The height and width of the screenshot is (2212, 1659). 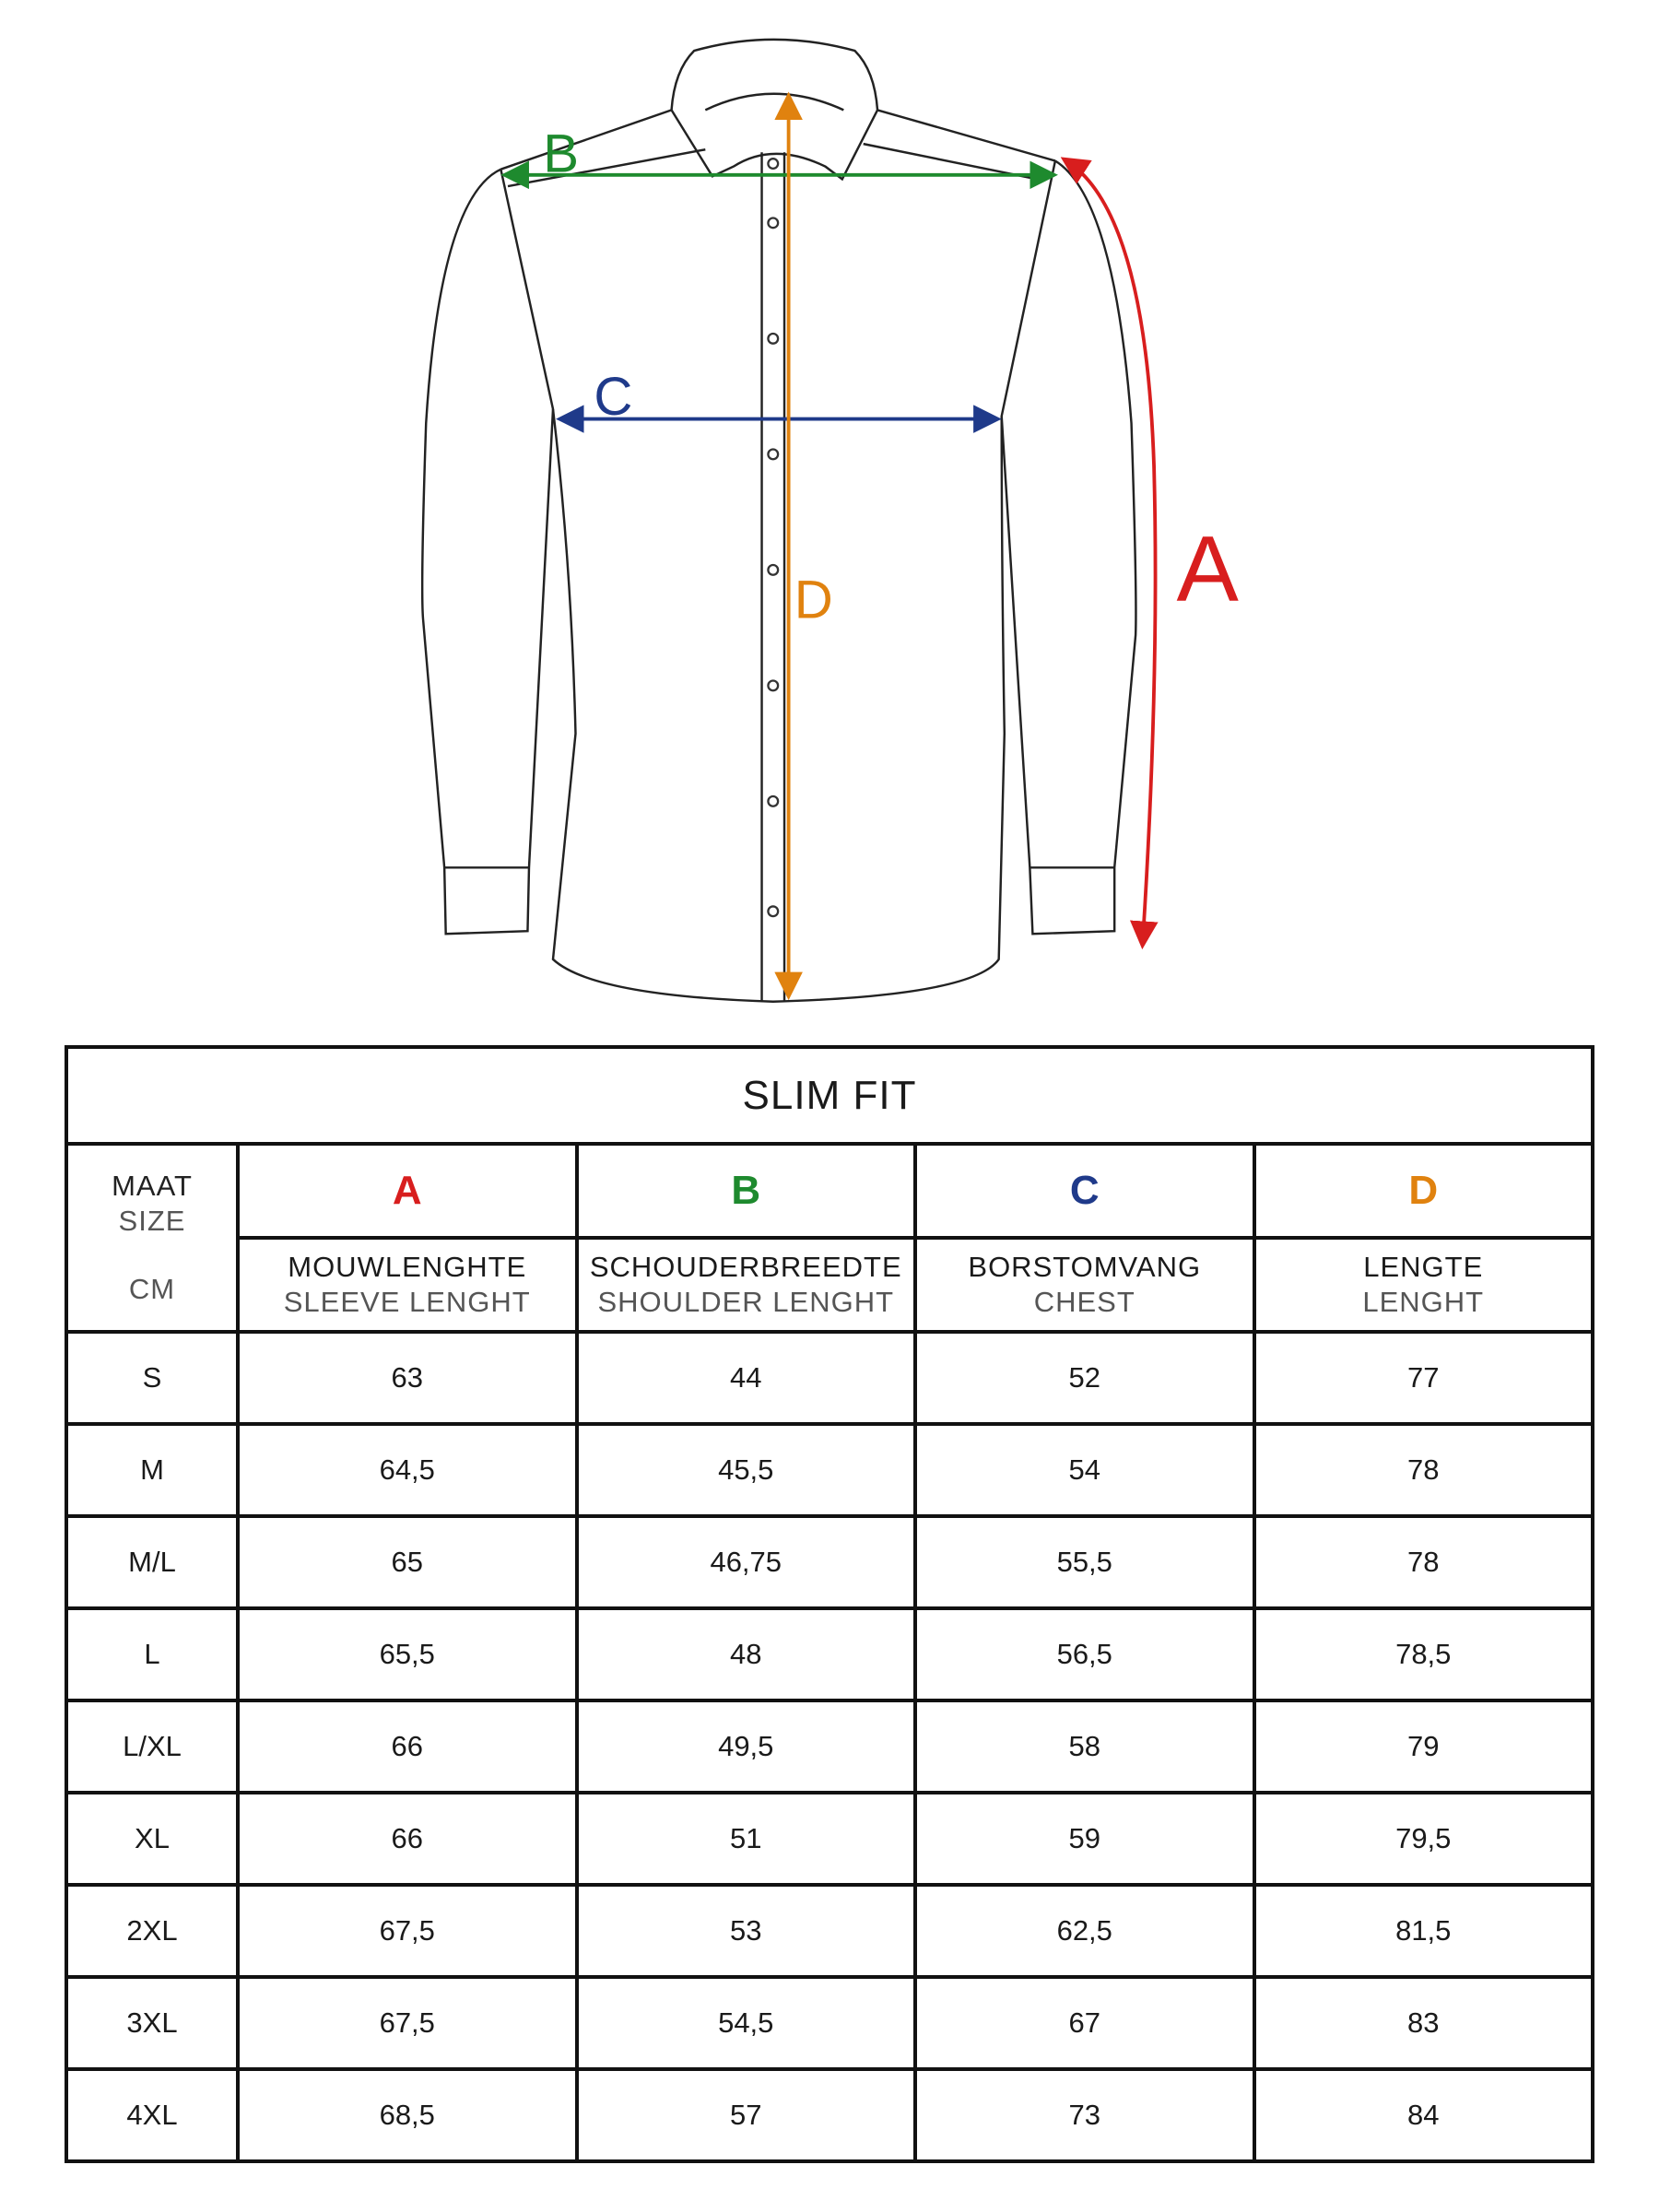 I want to click on size-header-nl: MAAT, so click(x=152, y=1186).